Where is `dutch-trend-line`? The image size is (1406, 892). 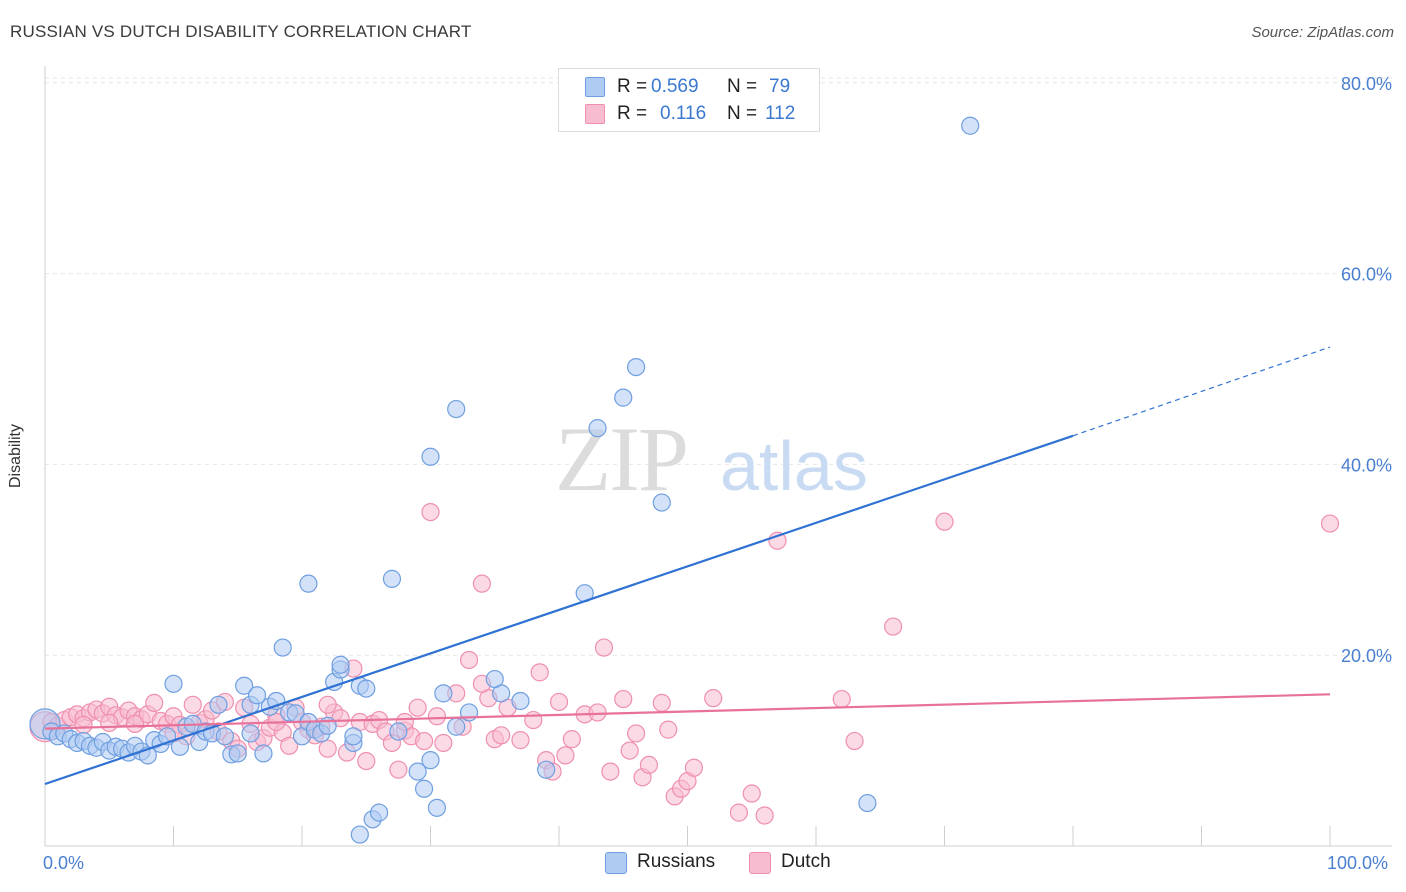 dutch-trend-line is located at coordinates (687, 711).